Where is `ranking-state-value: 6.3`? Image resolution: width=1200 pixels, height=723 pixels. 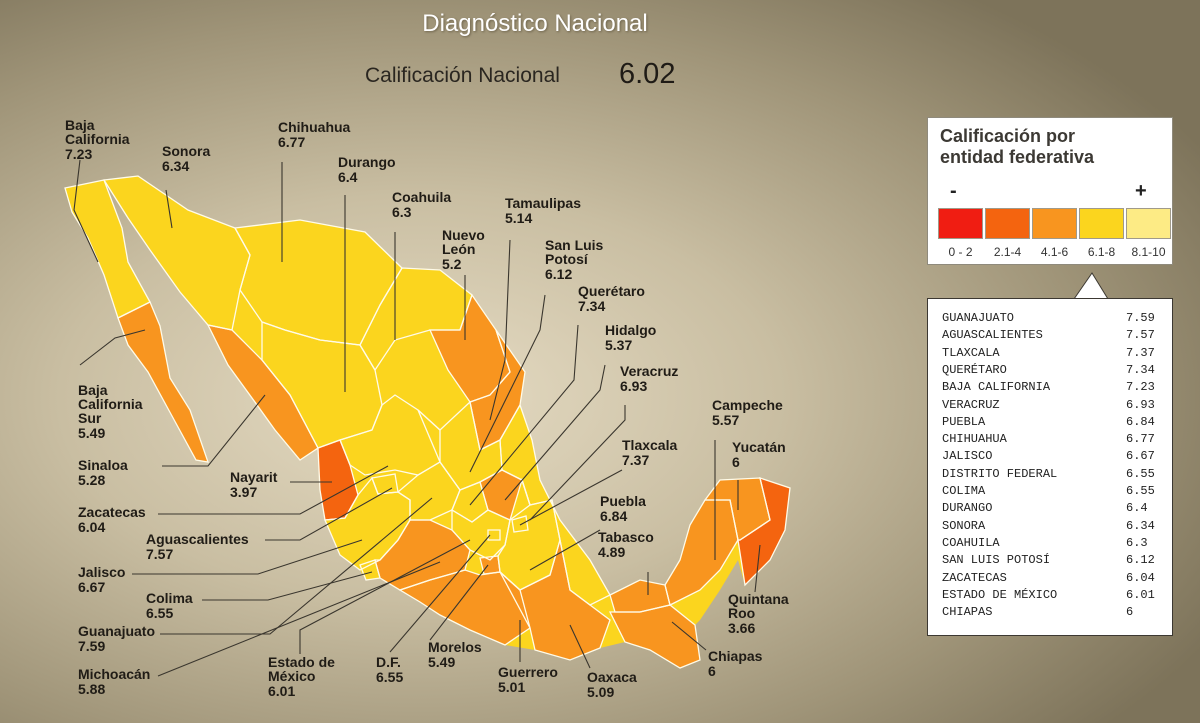 ranking-state-value: 6.3 is located at coordinates (1137, 542).